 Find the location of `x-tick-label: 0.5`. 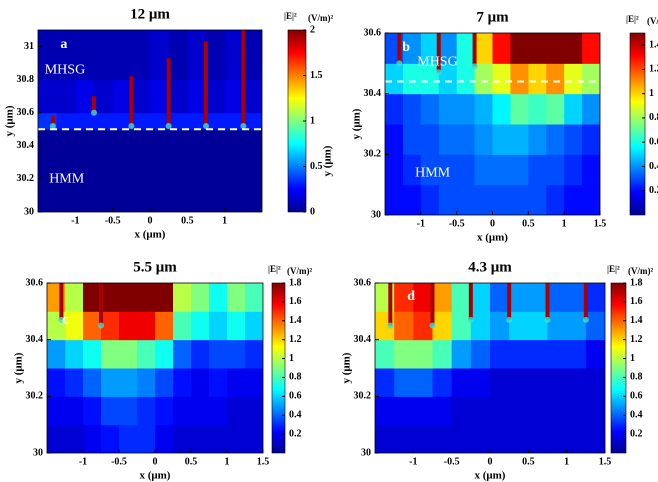

x-tick-label: 0.5 is located at coordinates (528, 223).